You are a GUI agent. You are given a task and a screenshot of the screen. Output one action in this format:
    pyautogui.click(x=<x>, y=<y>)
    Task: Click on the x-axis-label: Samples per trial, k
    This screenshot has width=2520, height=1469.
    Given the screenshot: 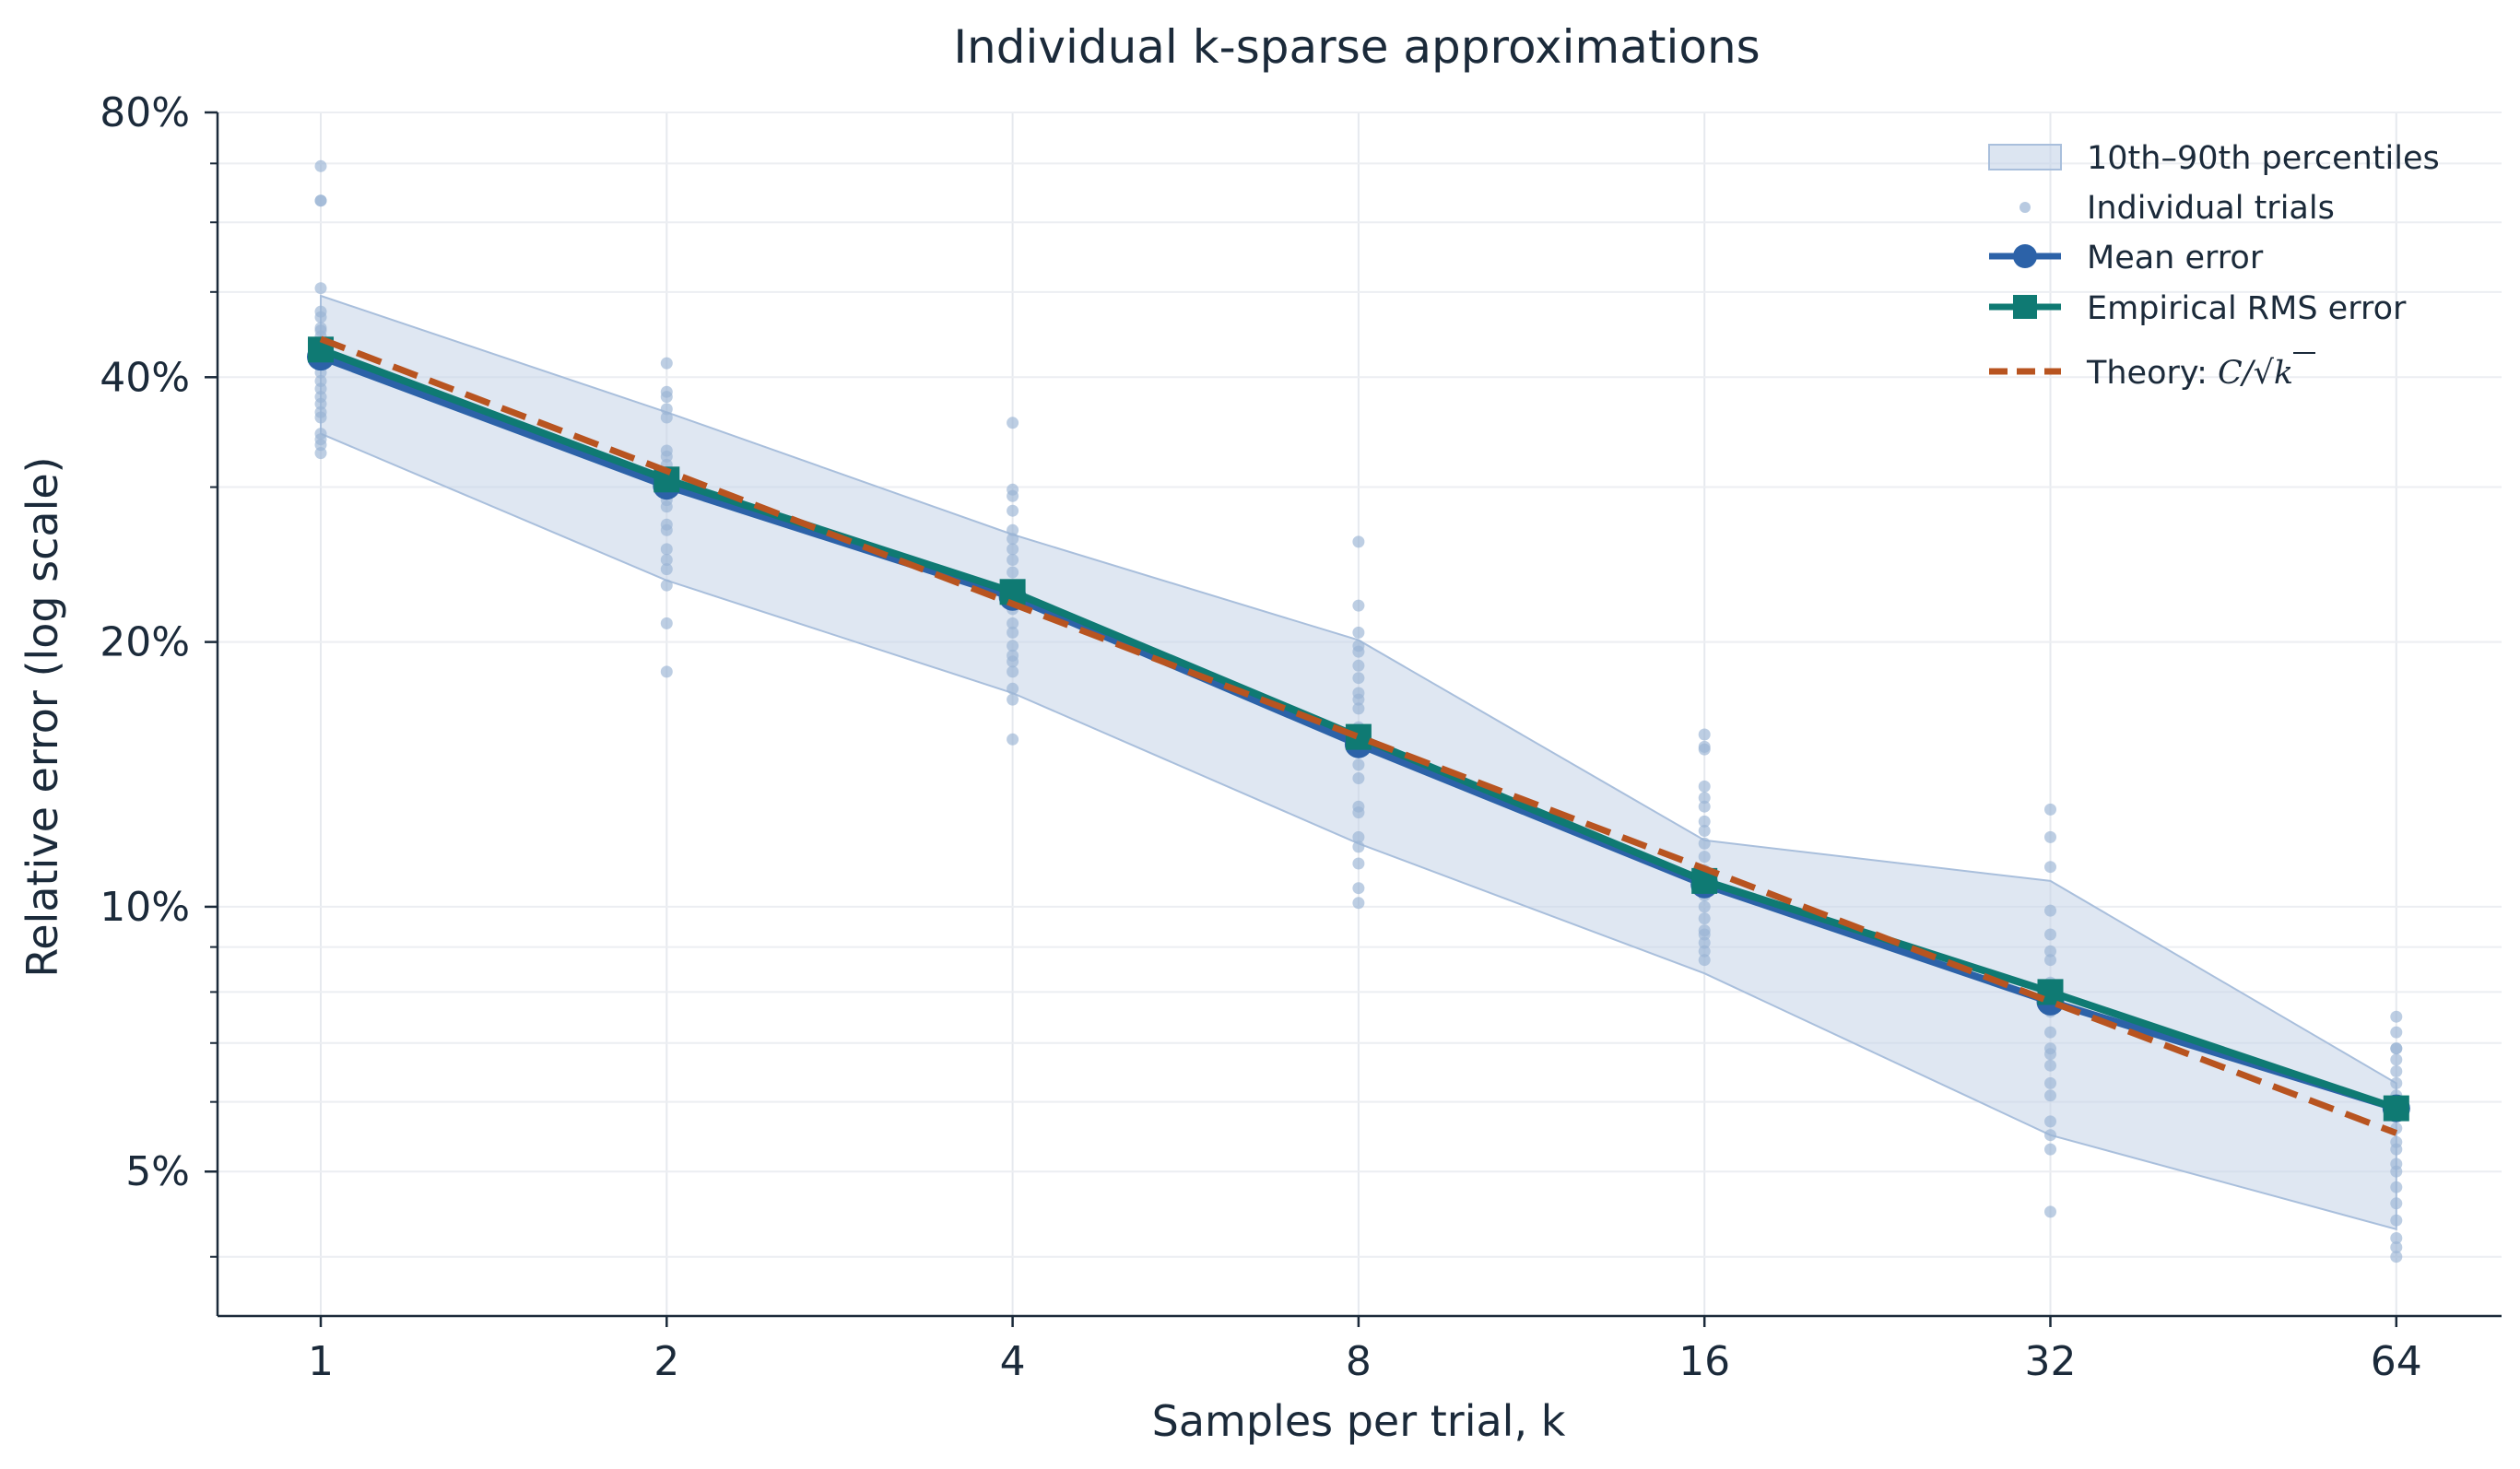 What is the action you would take?
    pyautogui.click(x=1359, y=1421)
    